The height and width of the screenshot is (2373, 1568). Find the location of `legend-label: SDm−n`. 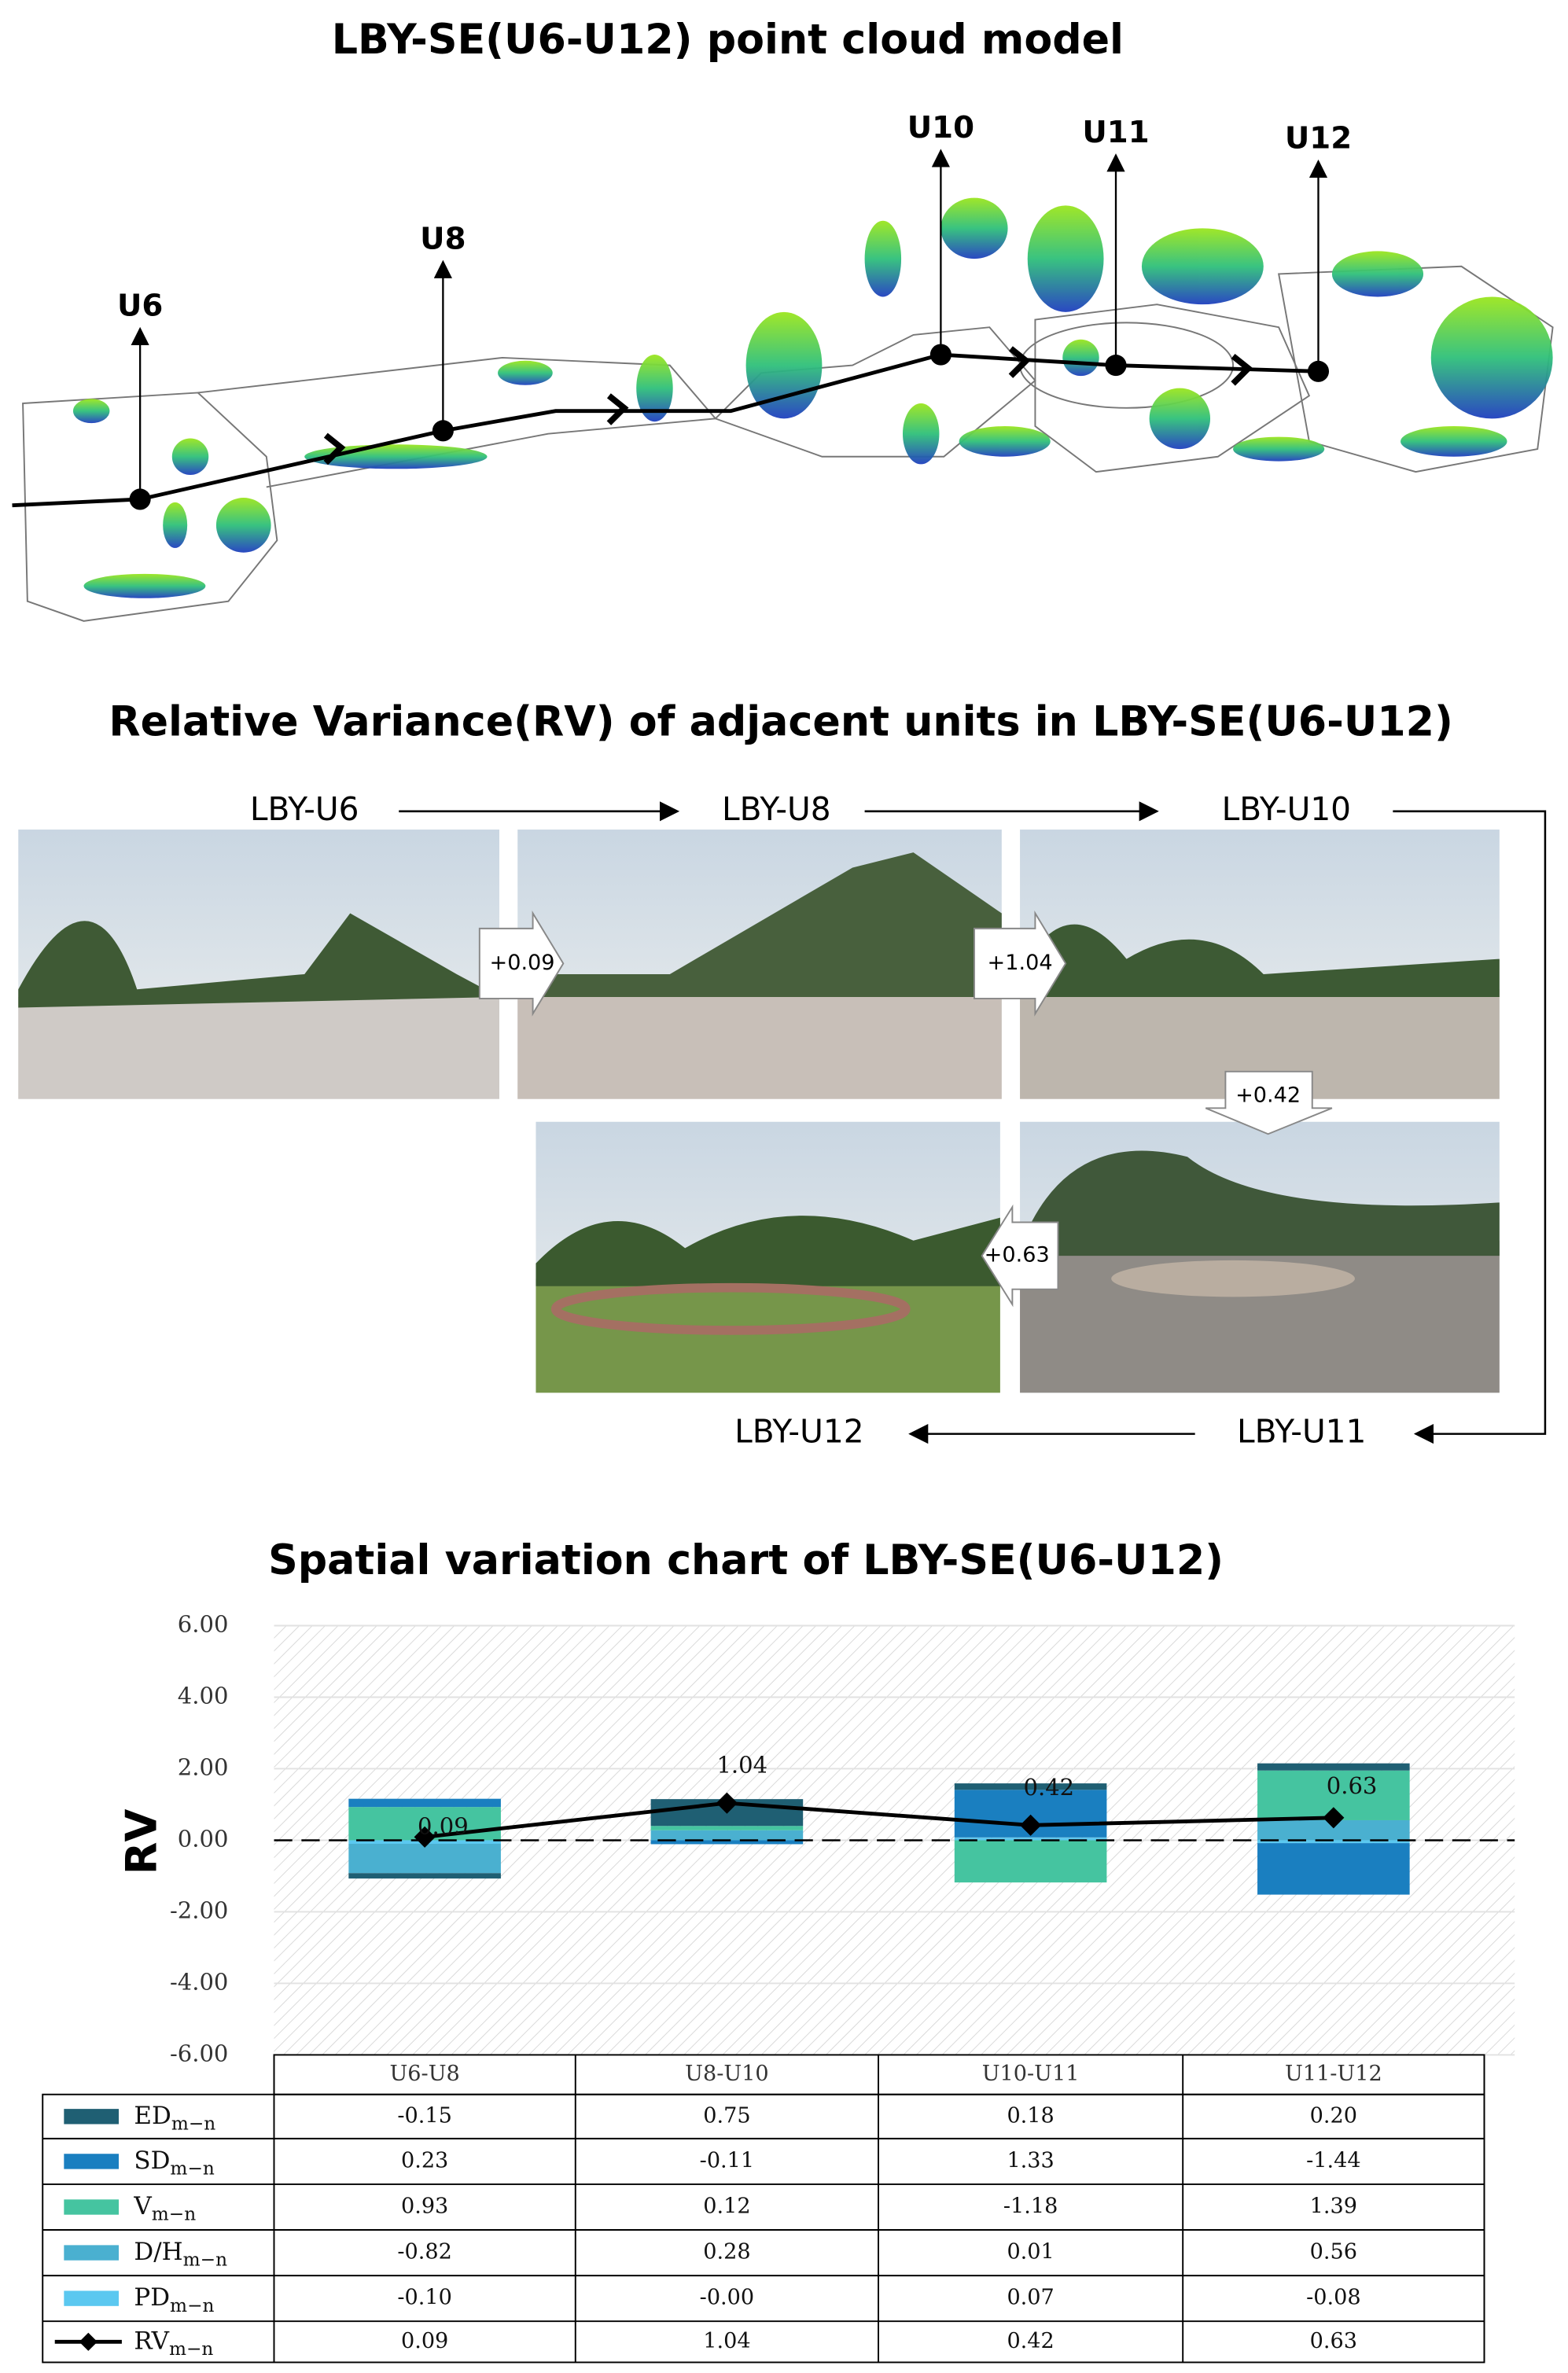

legend-label: SDm−n is located at coordinates (174, 2162).